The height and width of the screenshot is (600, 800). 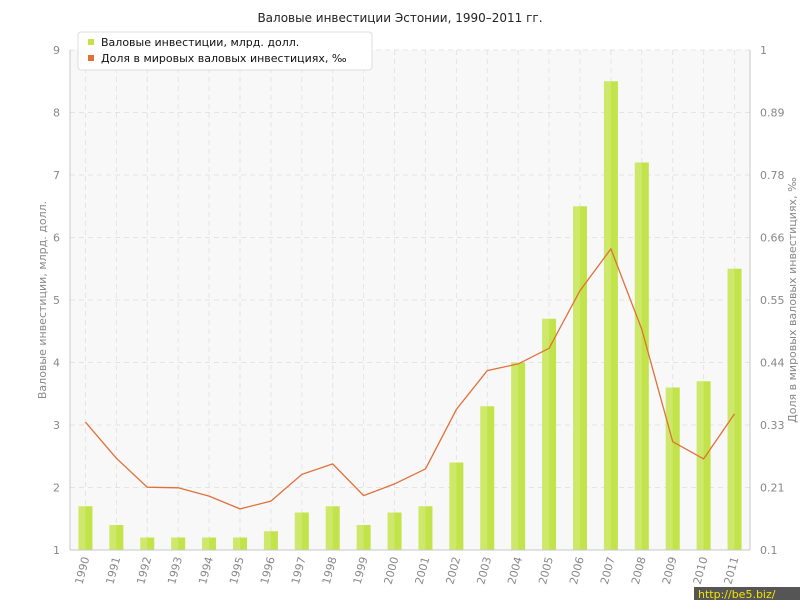 What do you see at coordinates (237, 570) in the screenshot?
I see `x-tick-label: 1995` at bounding box center [237, 570].